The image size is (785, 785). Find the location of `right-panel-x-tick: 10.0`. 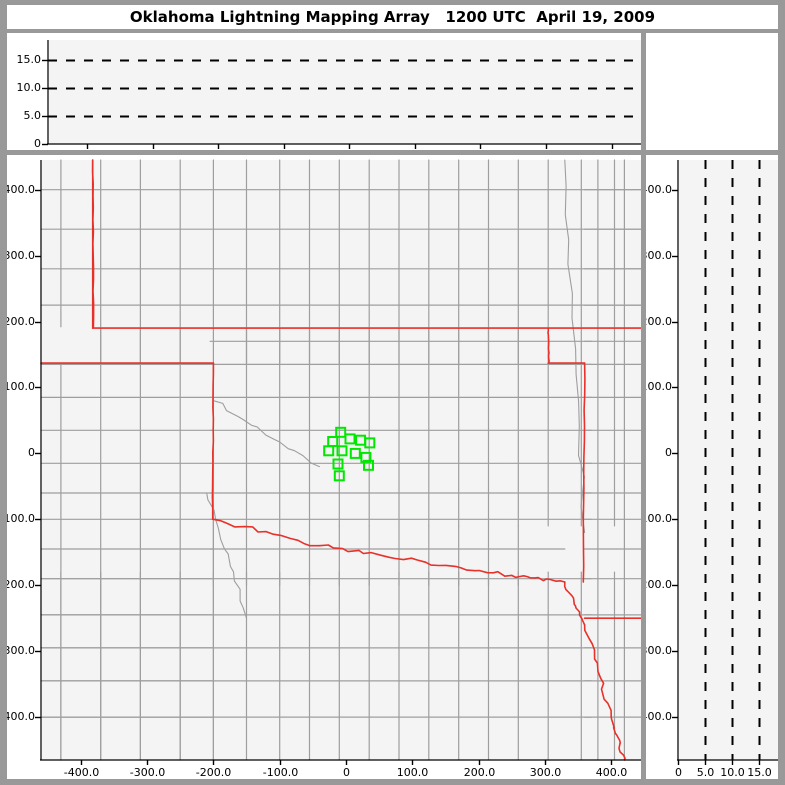

right-panel-x-tick: 10.0 is located at coordinates (732, 772).